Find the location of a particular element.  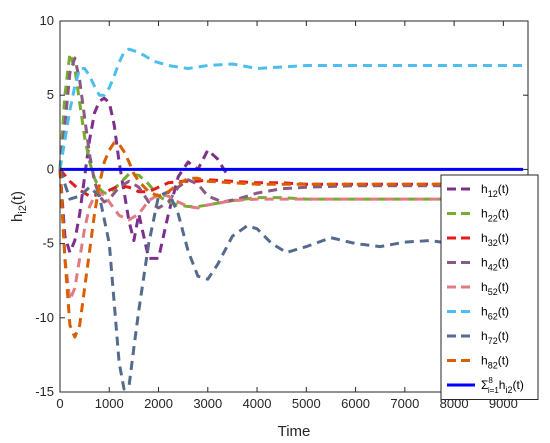

legend-box is located at coordinates (489, 287).